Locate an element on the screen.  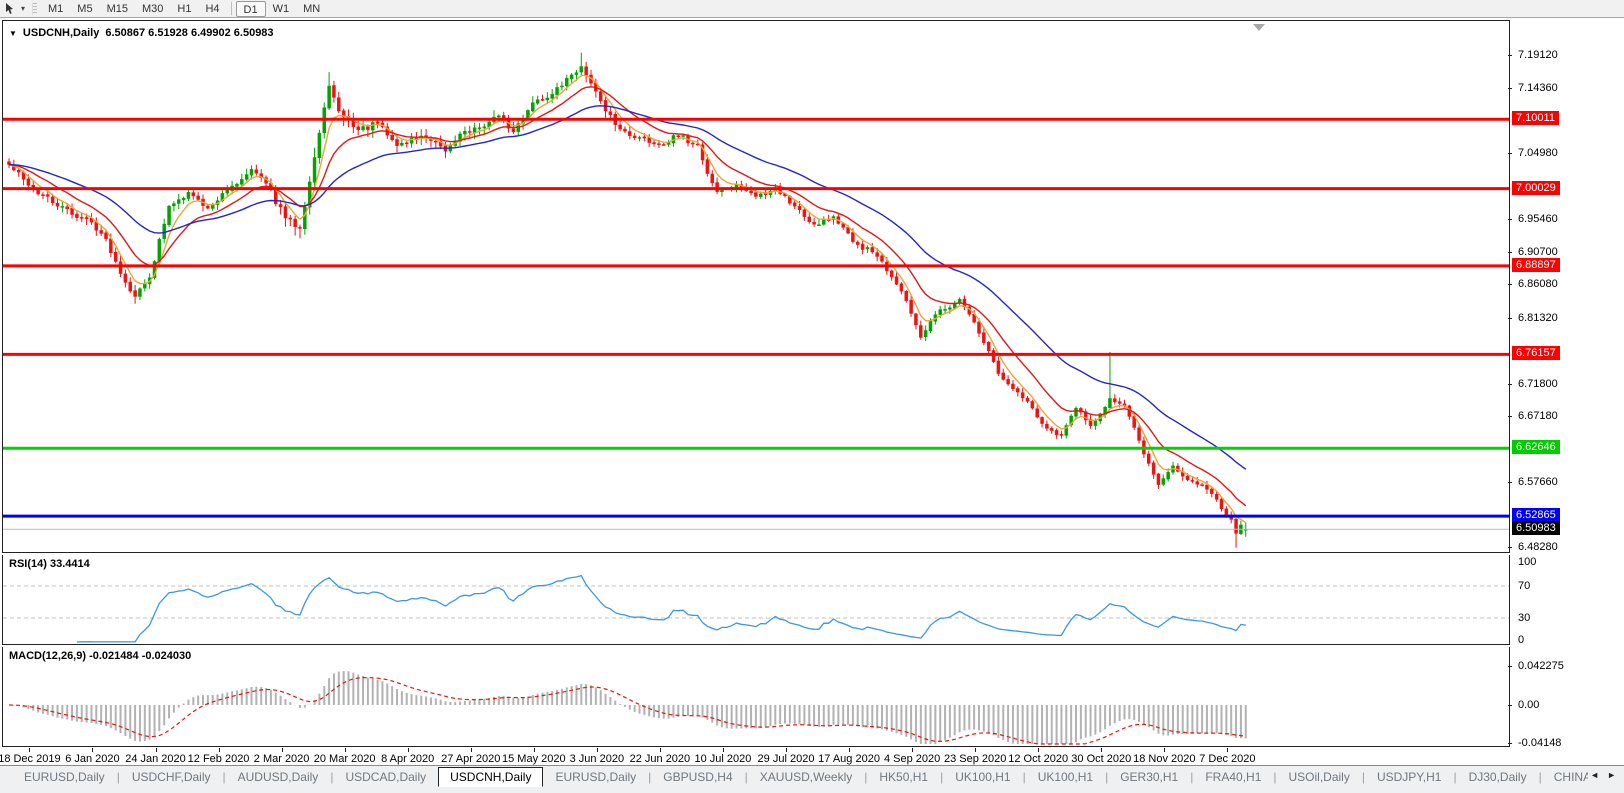
tab-scroll-controls: ◄ ► is located at coordinates (1606, 773).